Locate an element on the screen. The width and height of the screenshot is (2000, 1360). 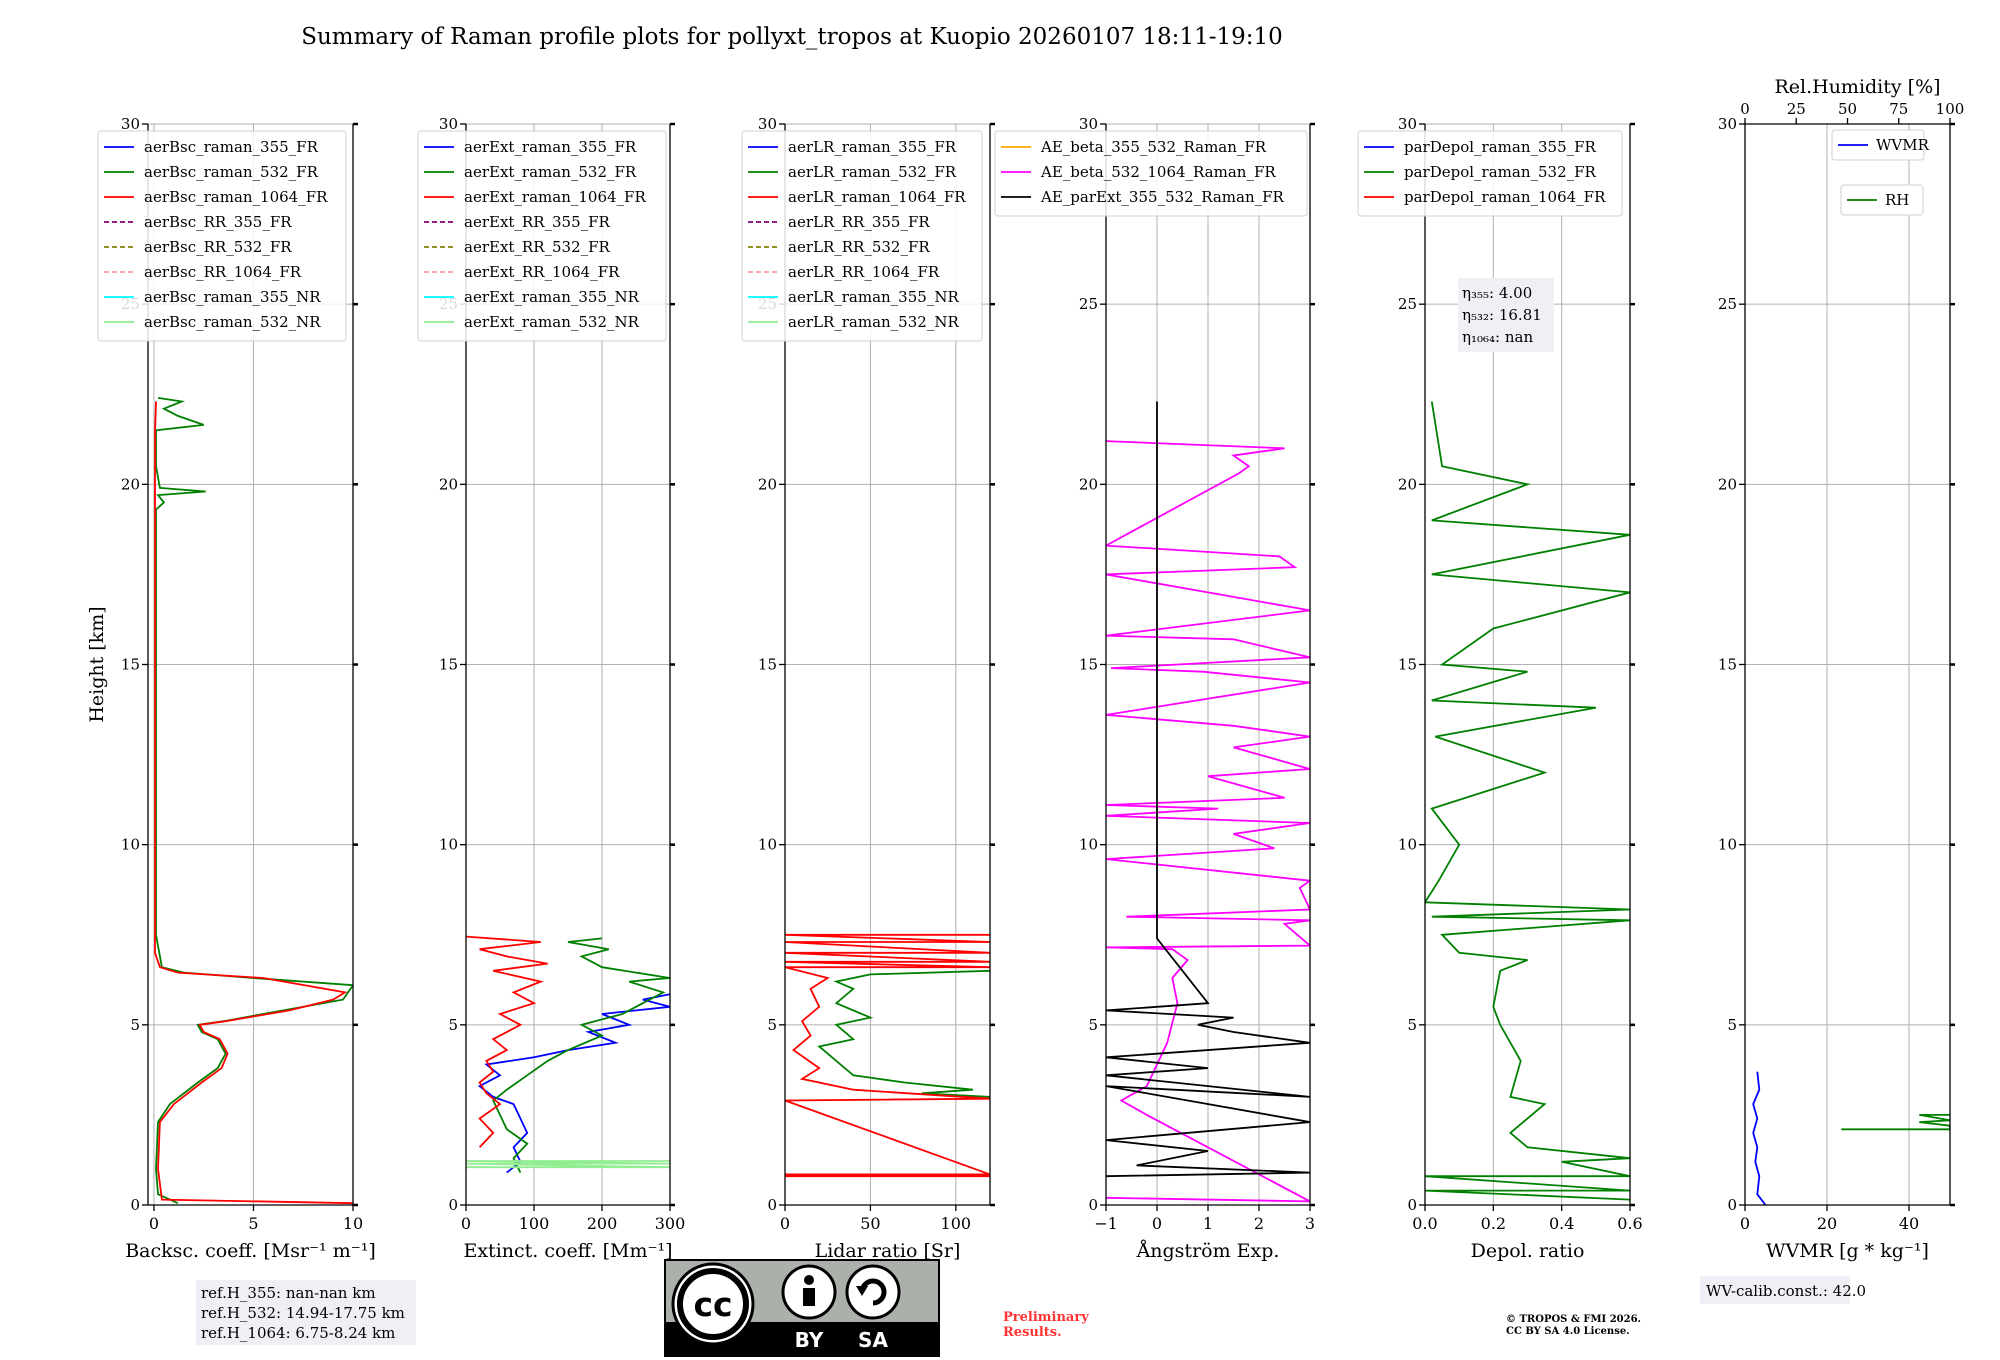
series-aerExt_raman_532_NR is located at coordinates (568, 1164).